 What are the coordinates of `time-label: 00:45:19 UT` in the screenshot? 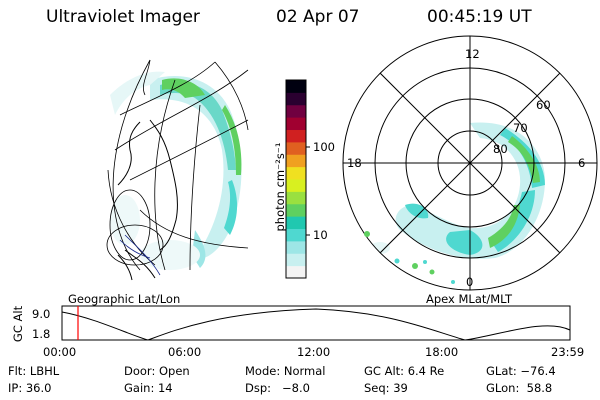 It's located at (479, 17).